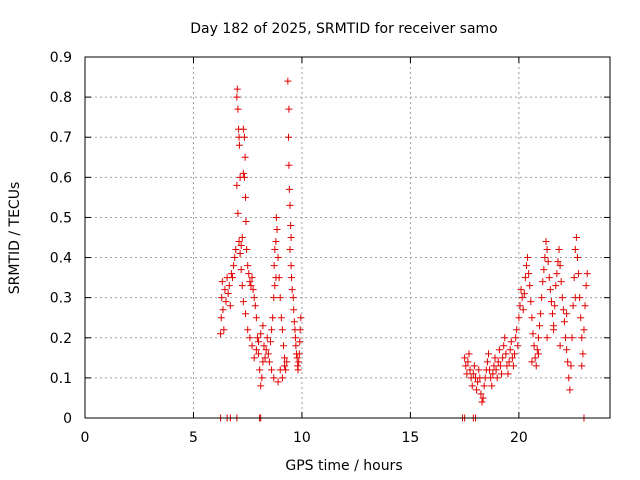  What do you see at coordinates (15, 238) in the screenshot?
I see `y-axis-label: SRMTID / TECUs` at bounding box center [15, 238].